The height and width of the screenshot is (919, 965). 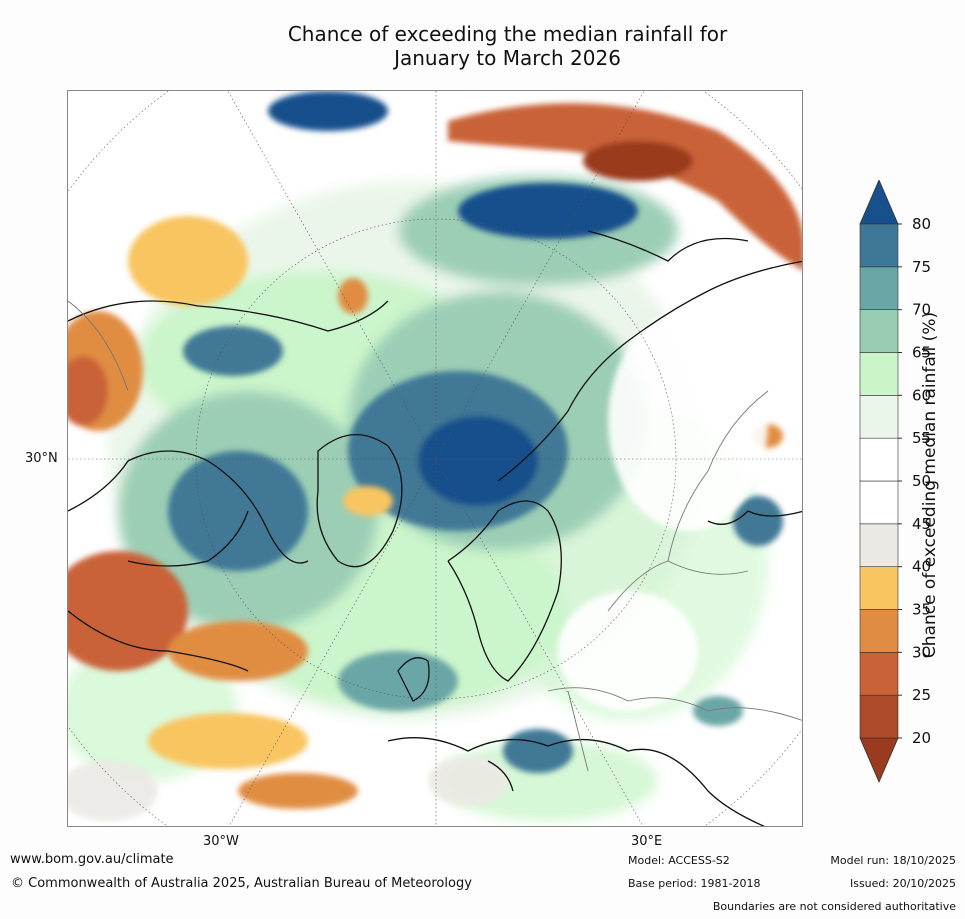 What do you see at coordinates (893, 860) in the screenshot?
I see `model-run-text: Model run: 18/10/2025` at bounding box center [893, 860].